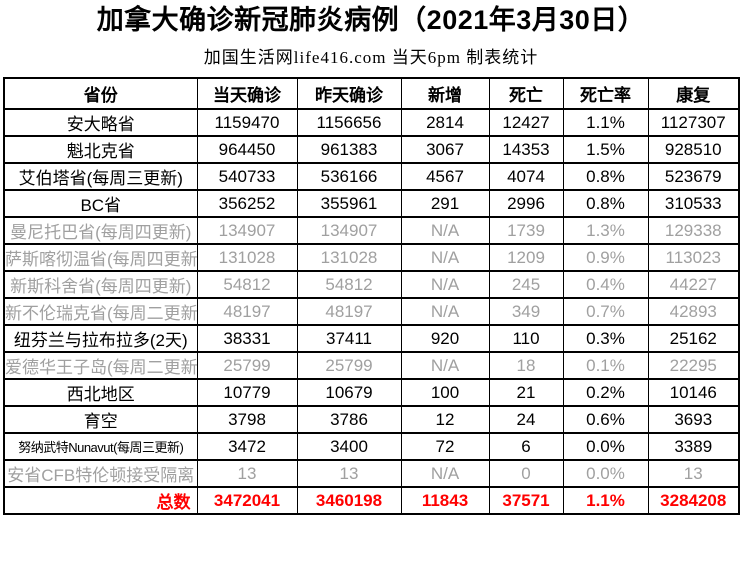 The width and height of the screenshot is (742, 570). Describe the element at coordinates (349, 94) in the screenshot. I see `column-header-yesterday-cases: 昨天确诊` at that location.